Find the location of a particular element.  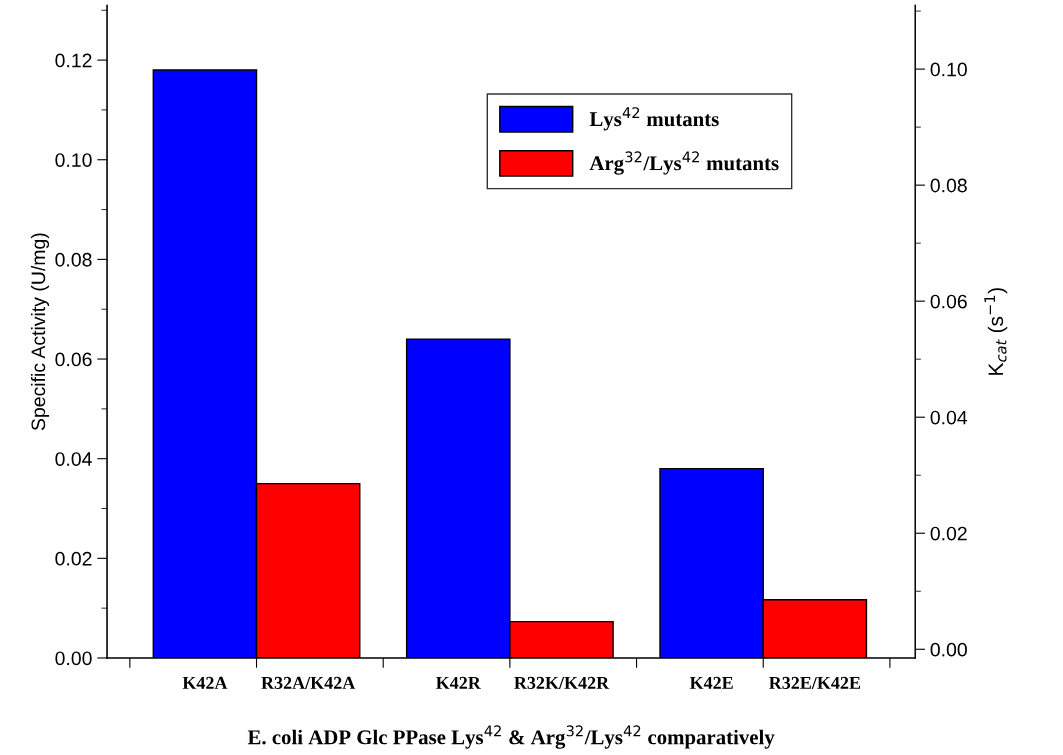

y-tick-label: 0.08 is located at coordinates (73, 259).